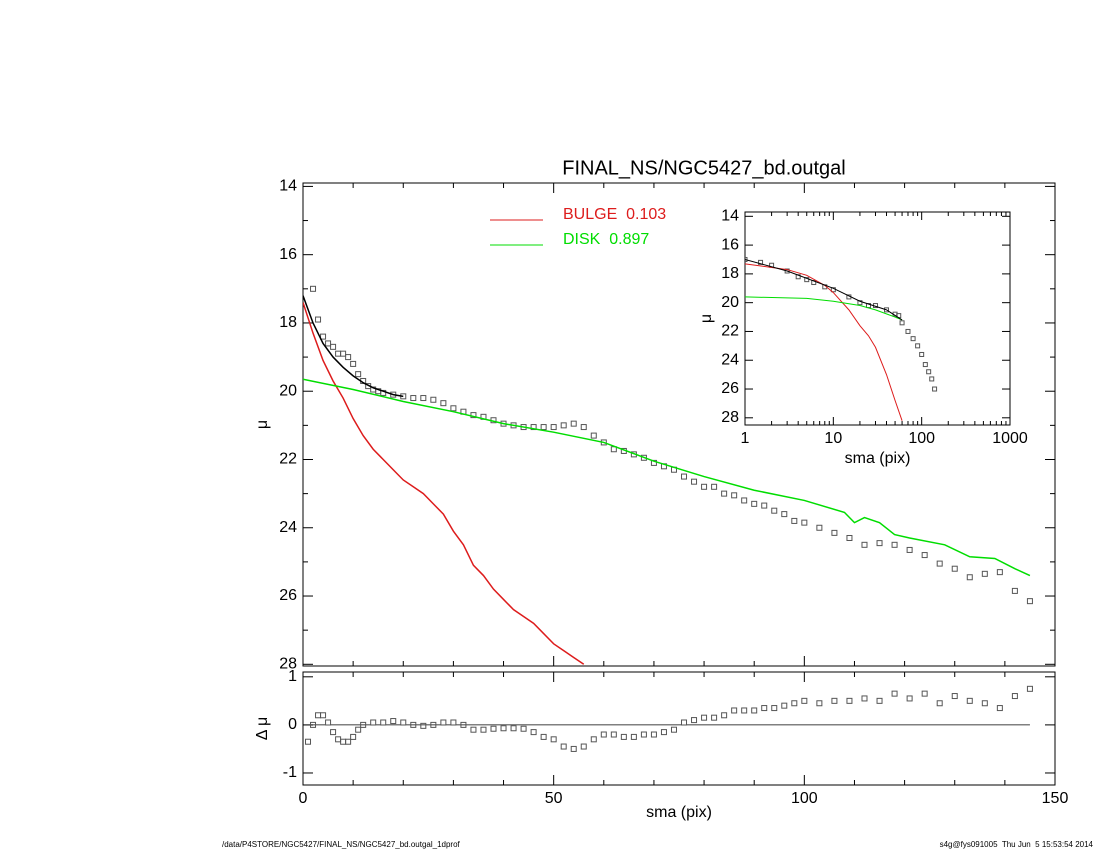 The width and height of the screenshot is (1100, 850). What do you see at coordinates (1055, 798) in the screenshot?
I see `x-tick-label: 150` at bounding box center [1055, 798].